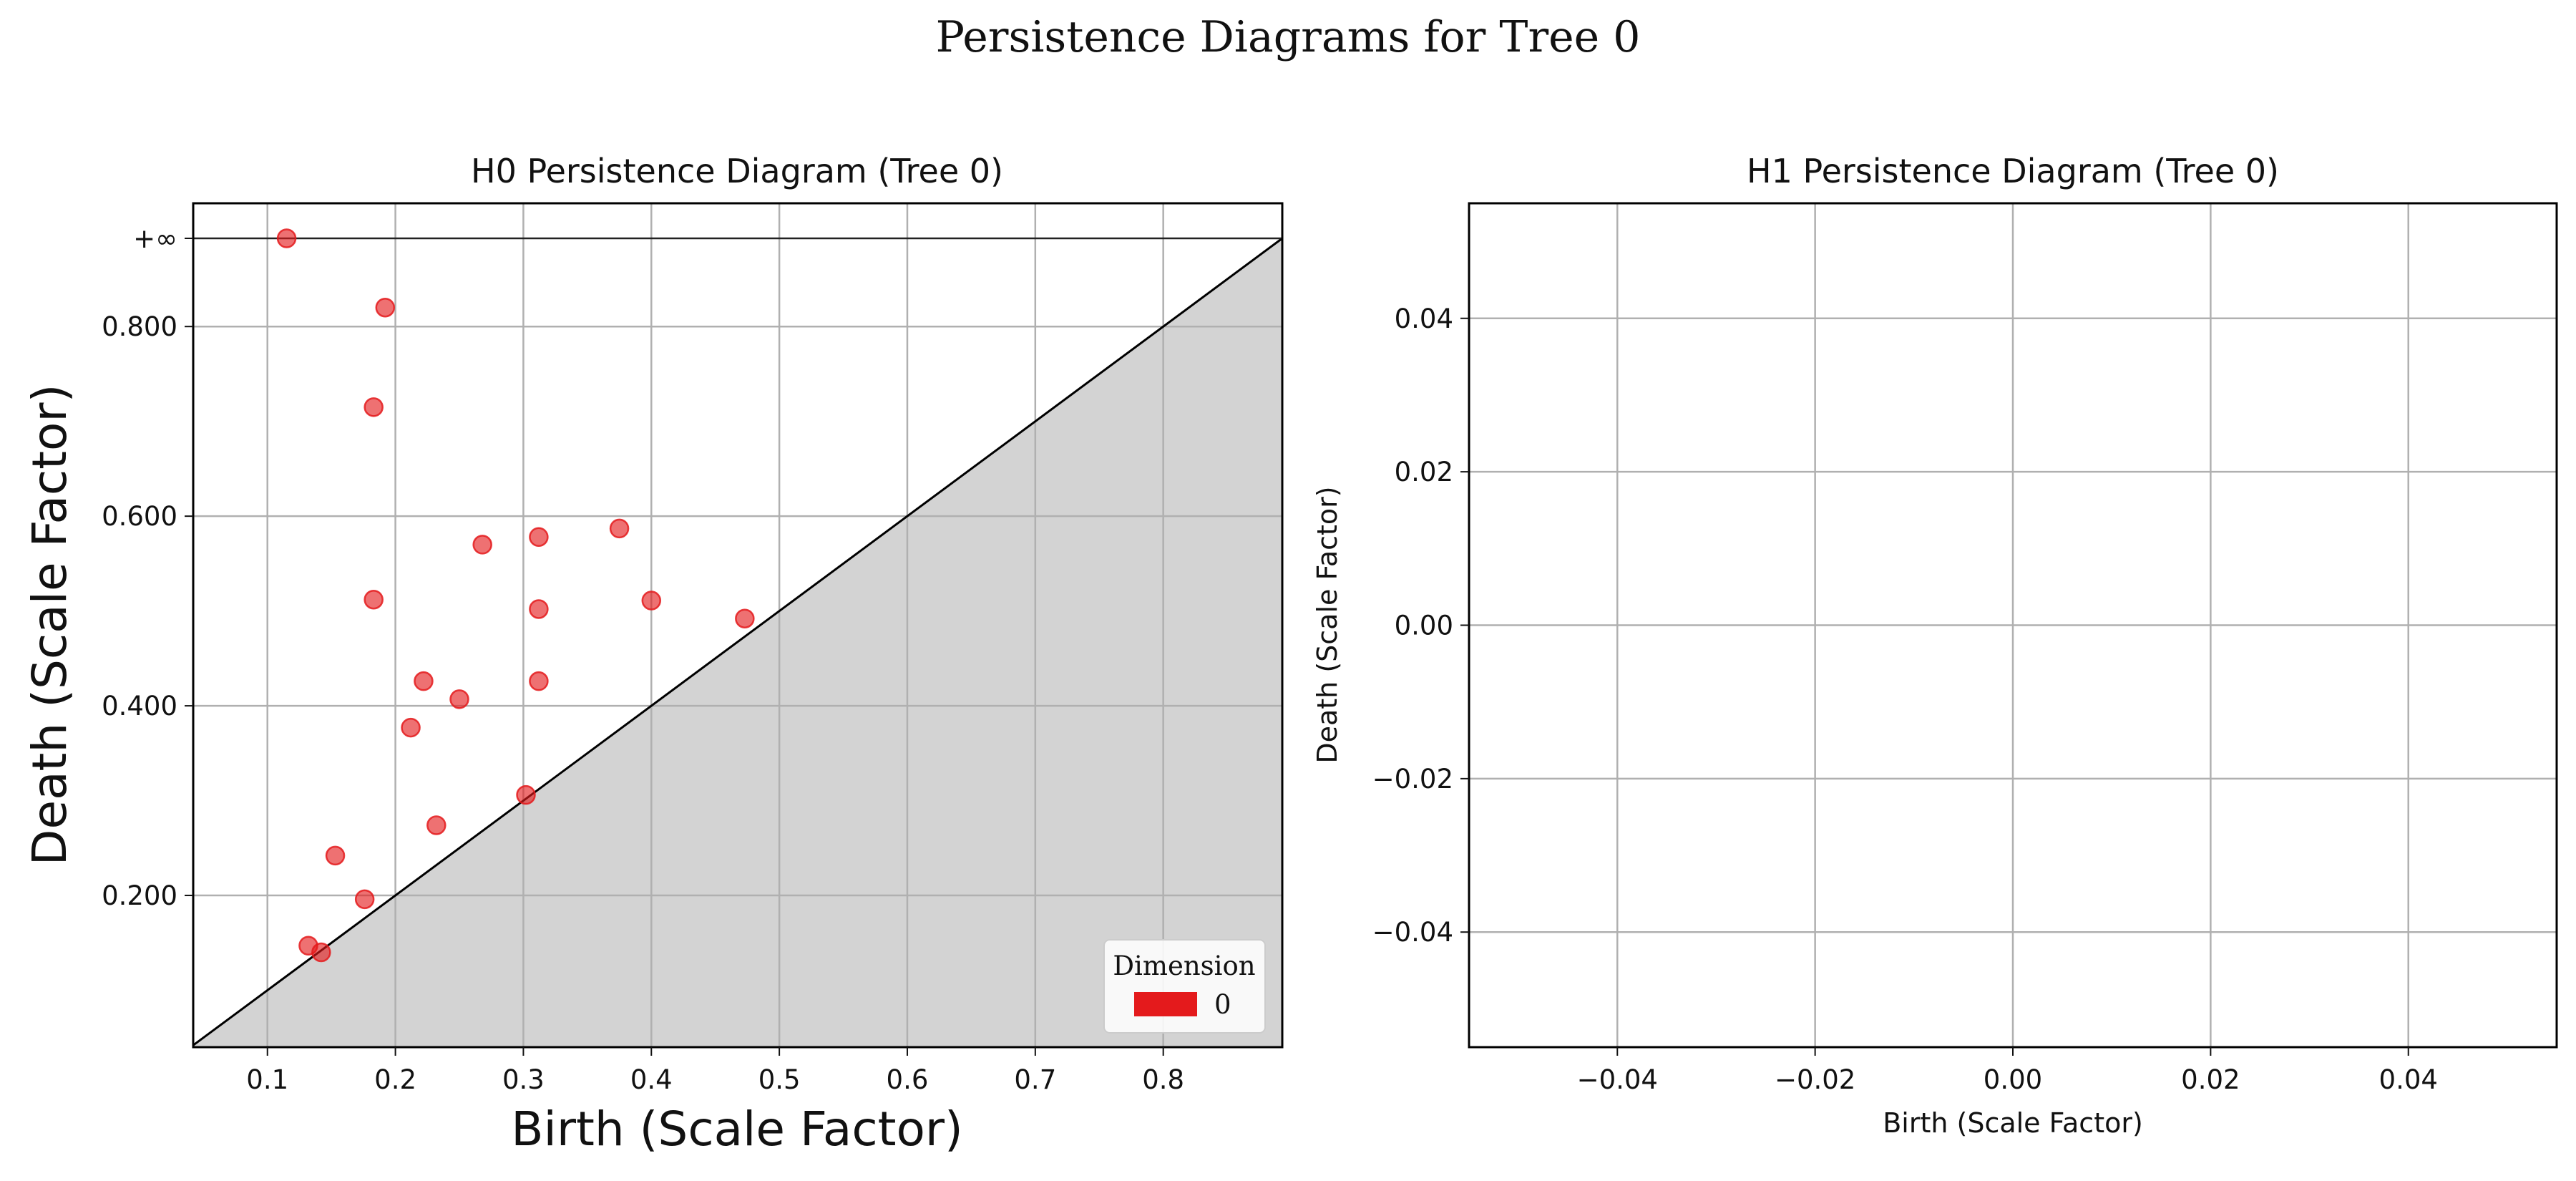 The height and width of the screenshot is (1181, 2576). I want to click on h0-x-axis-label: Birth (Scale Factor), so click(737, 1129).